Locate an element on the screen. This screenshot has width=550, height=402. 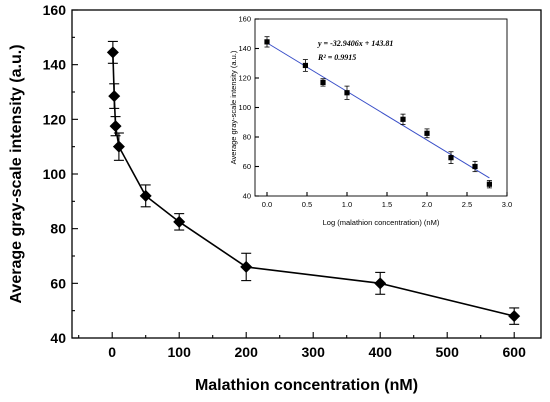
main-x-tick-label: 300 is located at coordinates (314, 352).